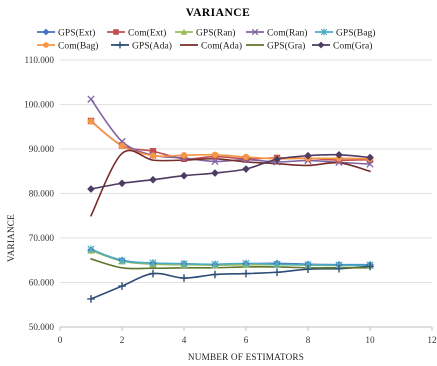 The height and width of the screenshot is (366, 437). Describe the element at coordinates (76, 32) in the screenshot. I see `legend-label: GPS(Ext)` at that location.